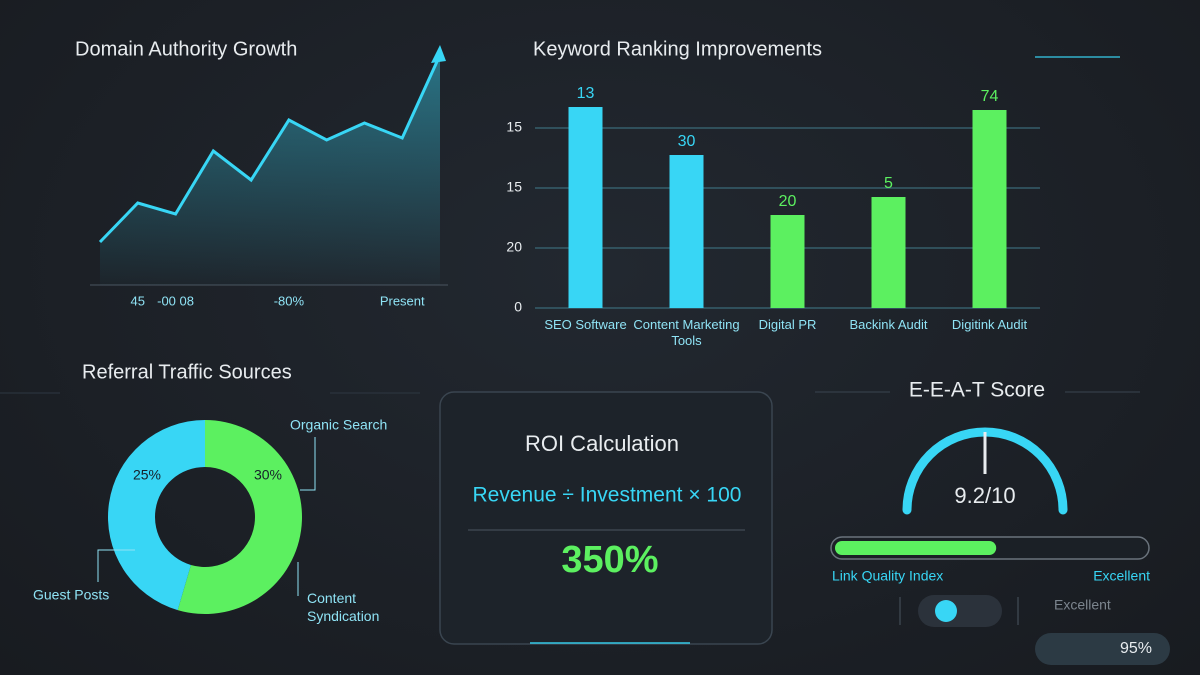  What do you see at coordinates (888, 183) in the screenshot?
I see `value-label: 5` at bounding box center [888, 183].